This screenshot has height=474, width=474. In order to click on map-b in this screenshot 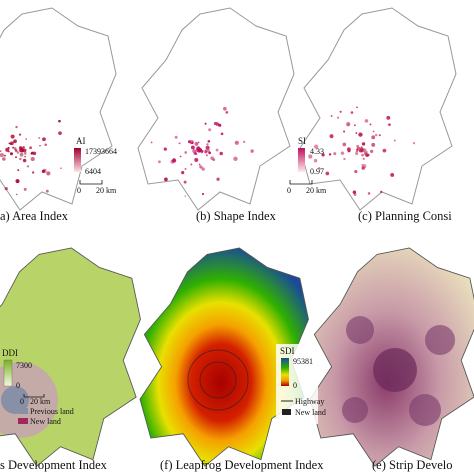, I will do `click(216, 109)`.